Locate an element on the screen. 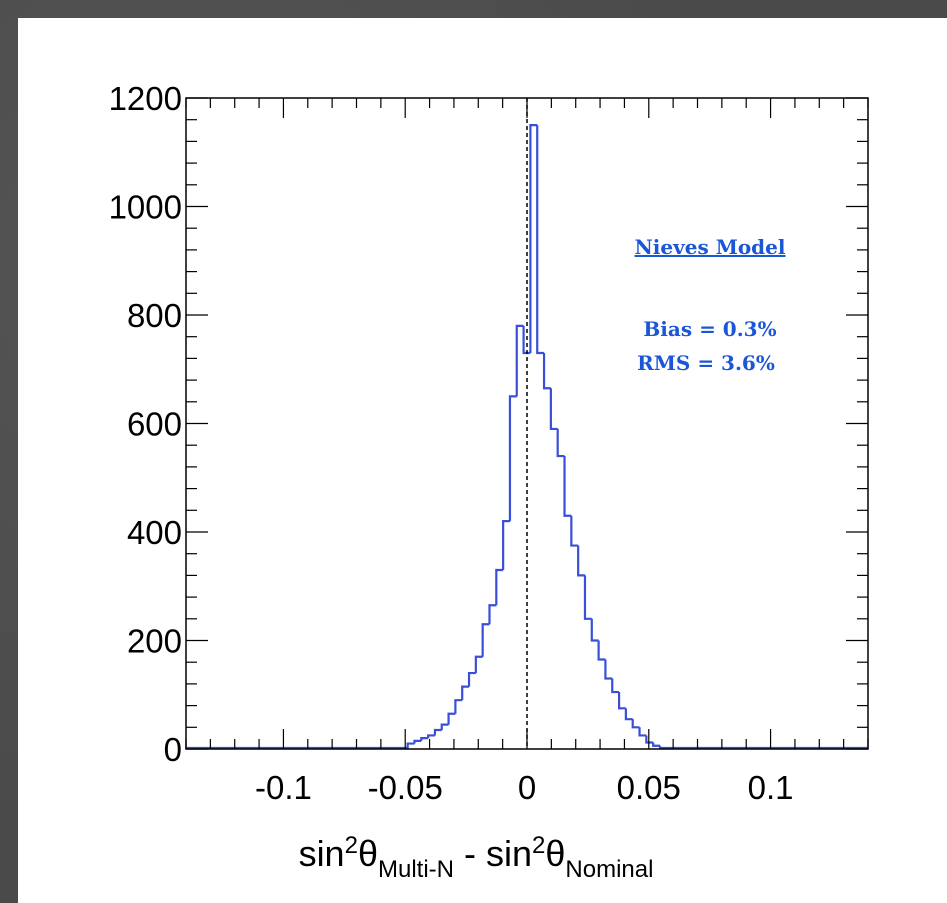  annotation-rms: RMS = 3.6% is located at coordinates (706, 363).